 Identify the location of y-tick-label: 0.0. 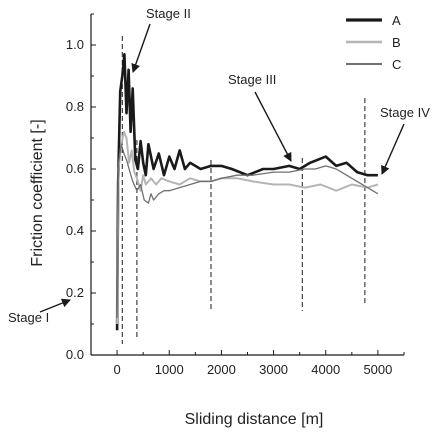
(75, 354).